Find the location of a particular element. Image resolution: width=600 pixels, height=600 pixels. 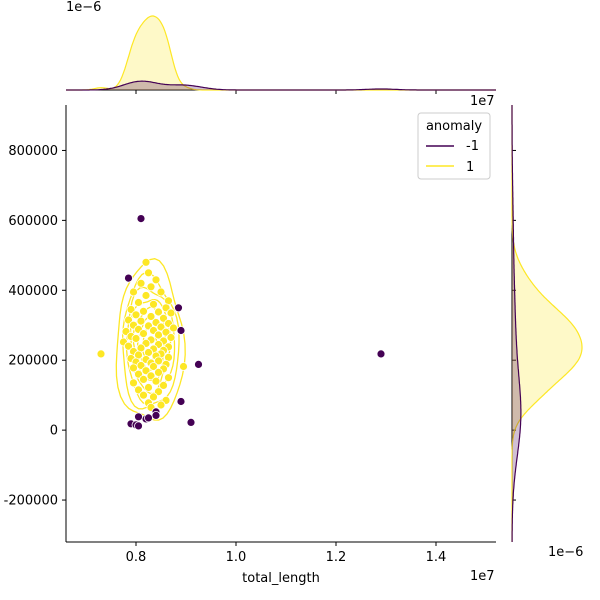

x-axis-offset-label: 1e7 is located at coordinates (482, 576).